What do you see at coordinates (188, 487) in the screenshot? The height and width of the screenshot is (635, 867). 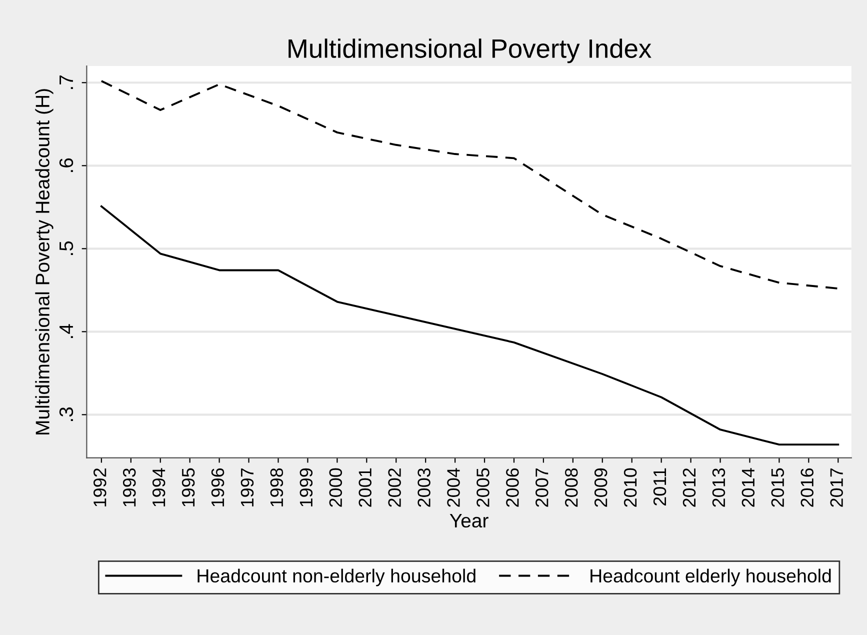 I see `x-tick-label: 1995` at bounding box center [188, 487].